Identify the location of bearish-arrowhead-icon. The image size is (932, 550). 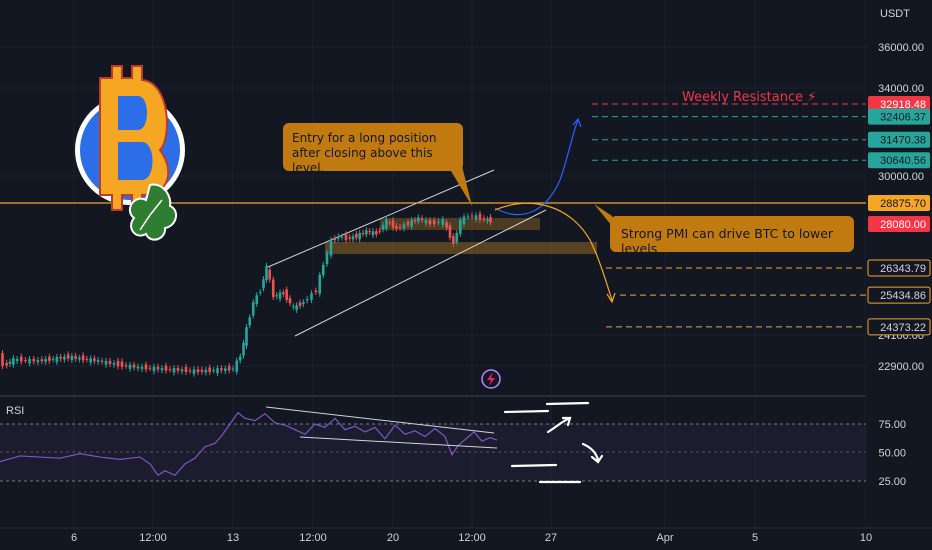
(611, 298).